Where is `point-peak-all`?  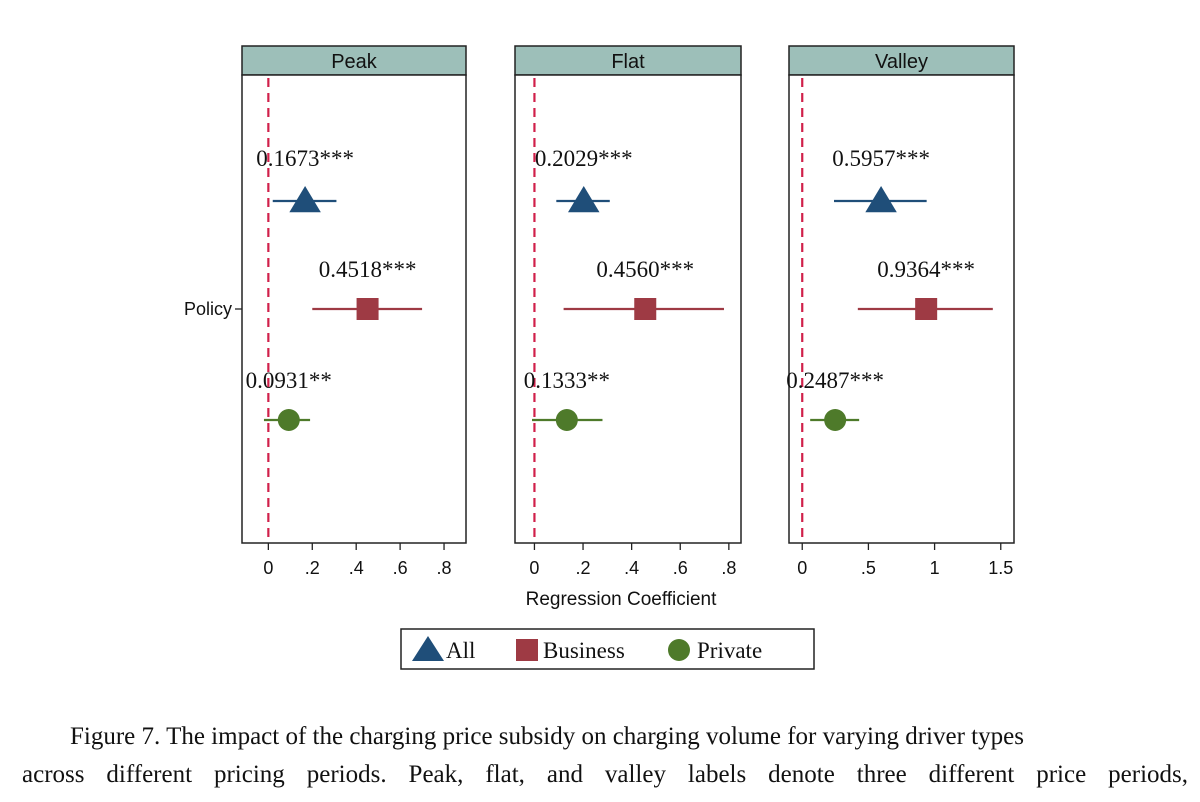
point-peak-all is located at coordinates (305, 199).